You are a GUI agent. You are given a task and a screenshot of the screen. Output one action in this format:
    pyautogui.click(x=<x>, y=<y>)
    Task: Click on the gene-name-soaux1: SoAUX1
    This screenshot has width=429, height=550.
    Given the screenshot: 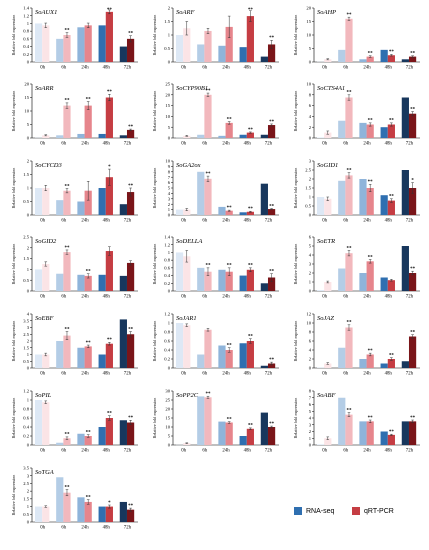 What is the action you would take?
    pyautogui.click(x=46, y=12)
    